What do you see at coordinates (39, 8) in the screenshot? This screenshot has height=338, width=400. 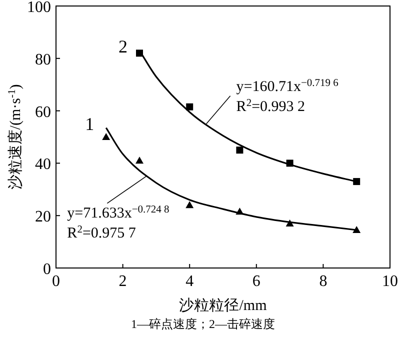 I see `y-tick-label: 100` at bounding box center [39, 8].